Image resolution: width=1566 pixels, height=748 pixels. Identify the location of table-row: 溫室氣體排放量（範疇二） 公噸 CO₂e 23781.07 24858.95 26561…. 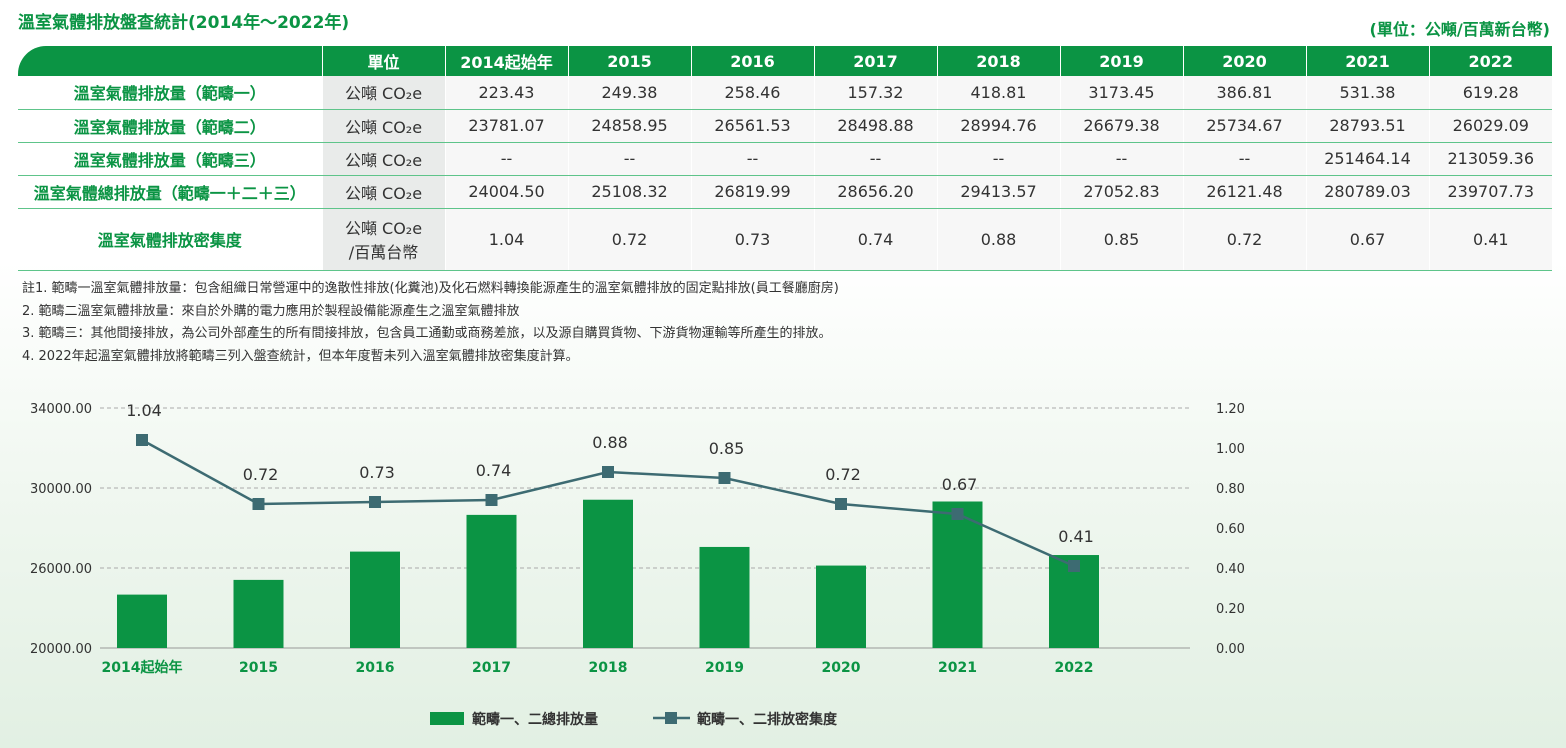
(785, 126).